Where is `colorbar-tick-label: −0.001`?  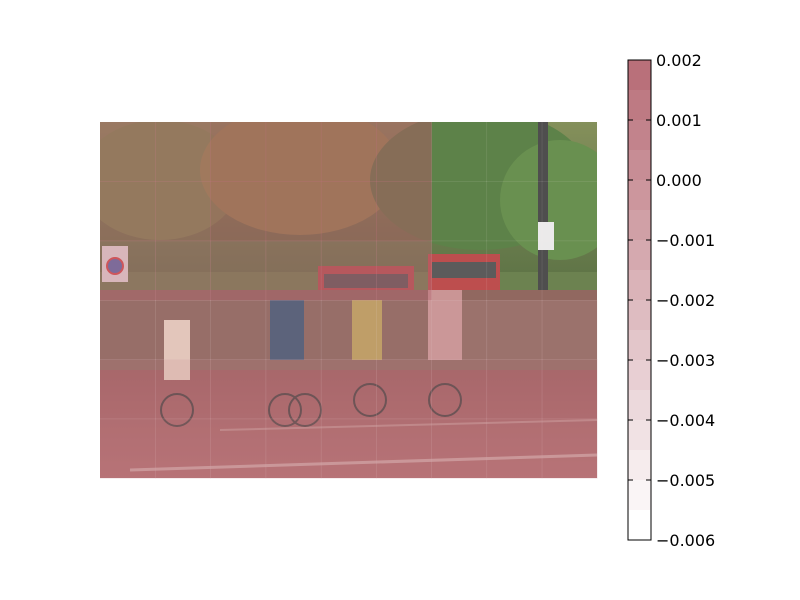
colorbar-tick-label: −0.001 is located at coordinates (685, 240).